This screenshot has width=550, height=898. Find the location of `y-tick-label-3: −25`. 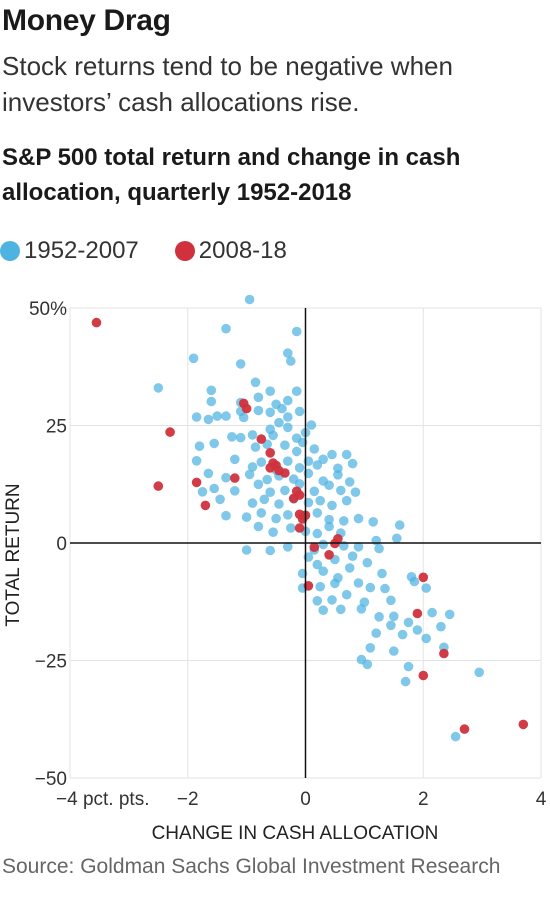

y-tick-label-3: −25 is located at coordinates (51, 662).